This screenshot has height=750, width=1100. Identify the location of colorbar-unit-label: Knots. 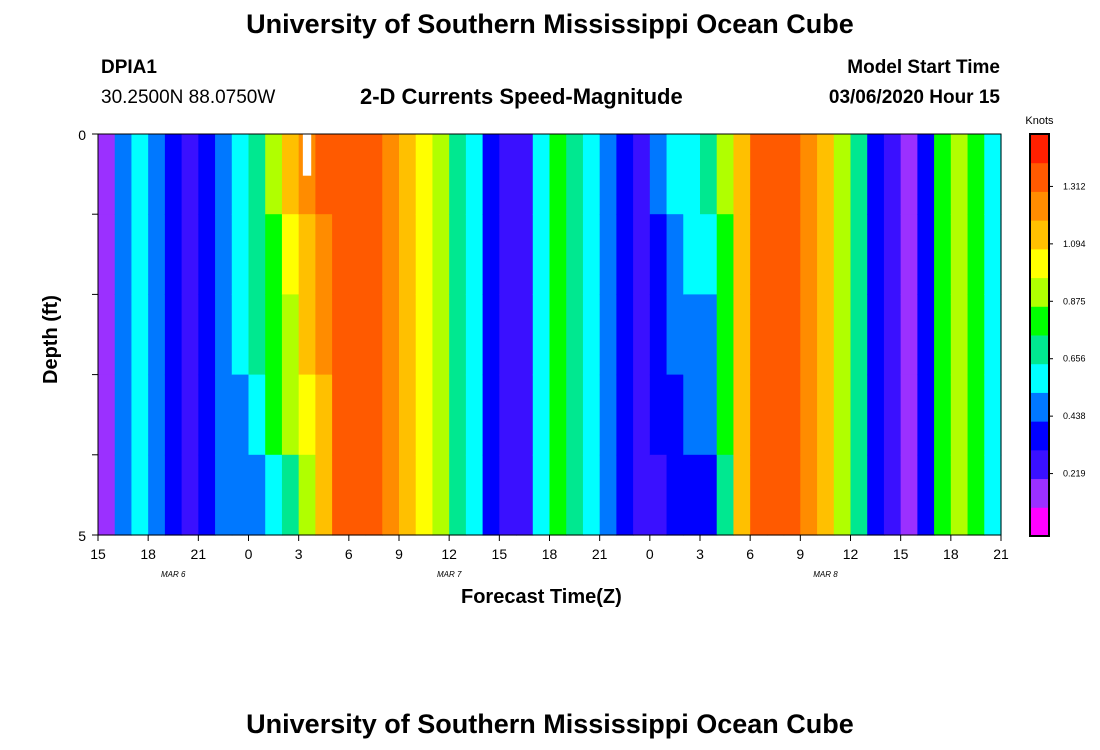
(1039, 121).